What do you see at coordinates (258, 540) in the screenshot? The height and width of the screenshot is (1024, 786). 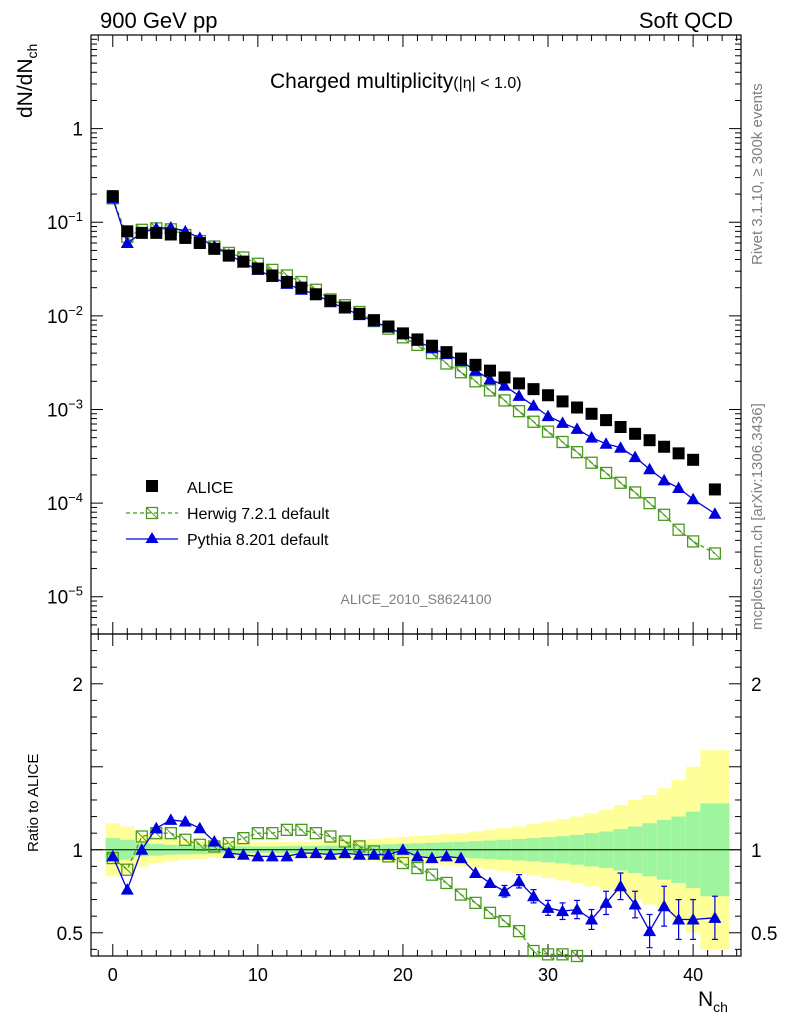 I see `legend-label-pythia: Pythia 8.201 default` at bounding box center [258, 540].